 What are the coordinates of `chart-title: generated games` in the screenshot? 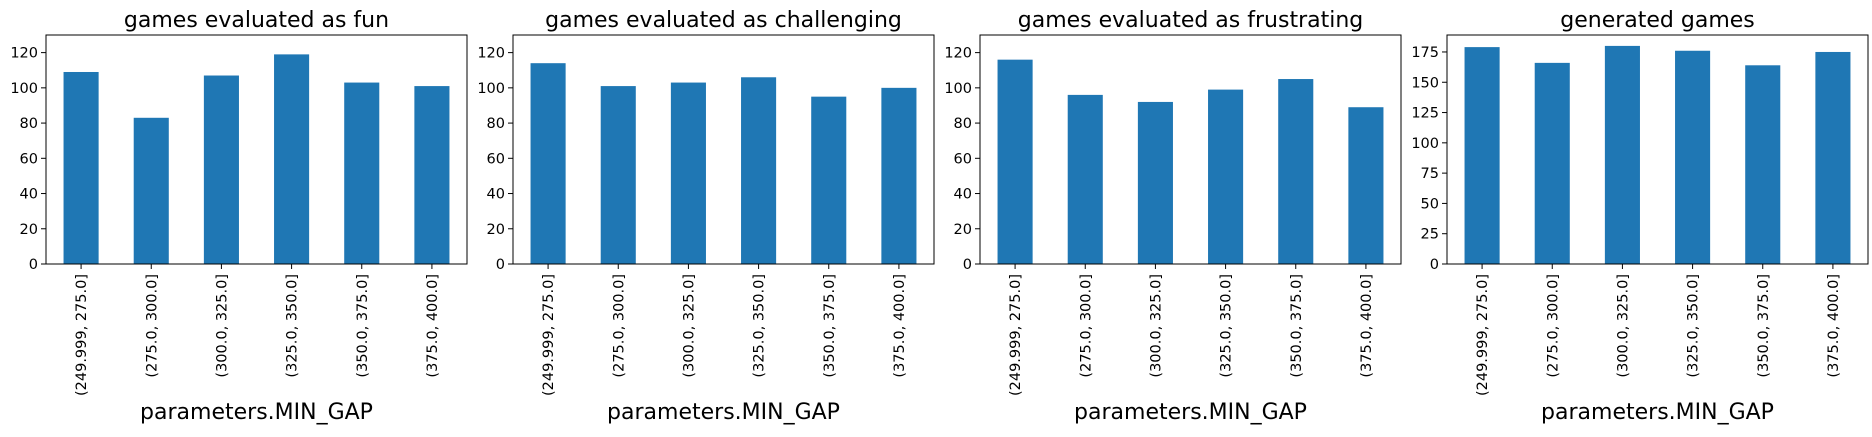 It's located at (1657, 20).